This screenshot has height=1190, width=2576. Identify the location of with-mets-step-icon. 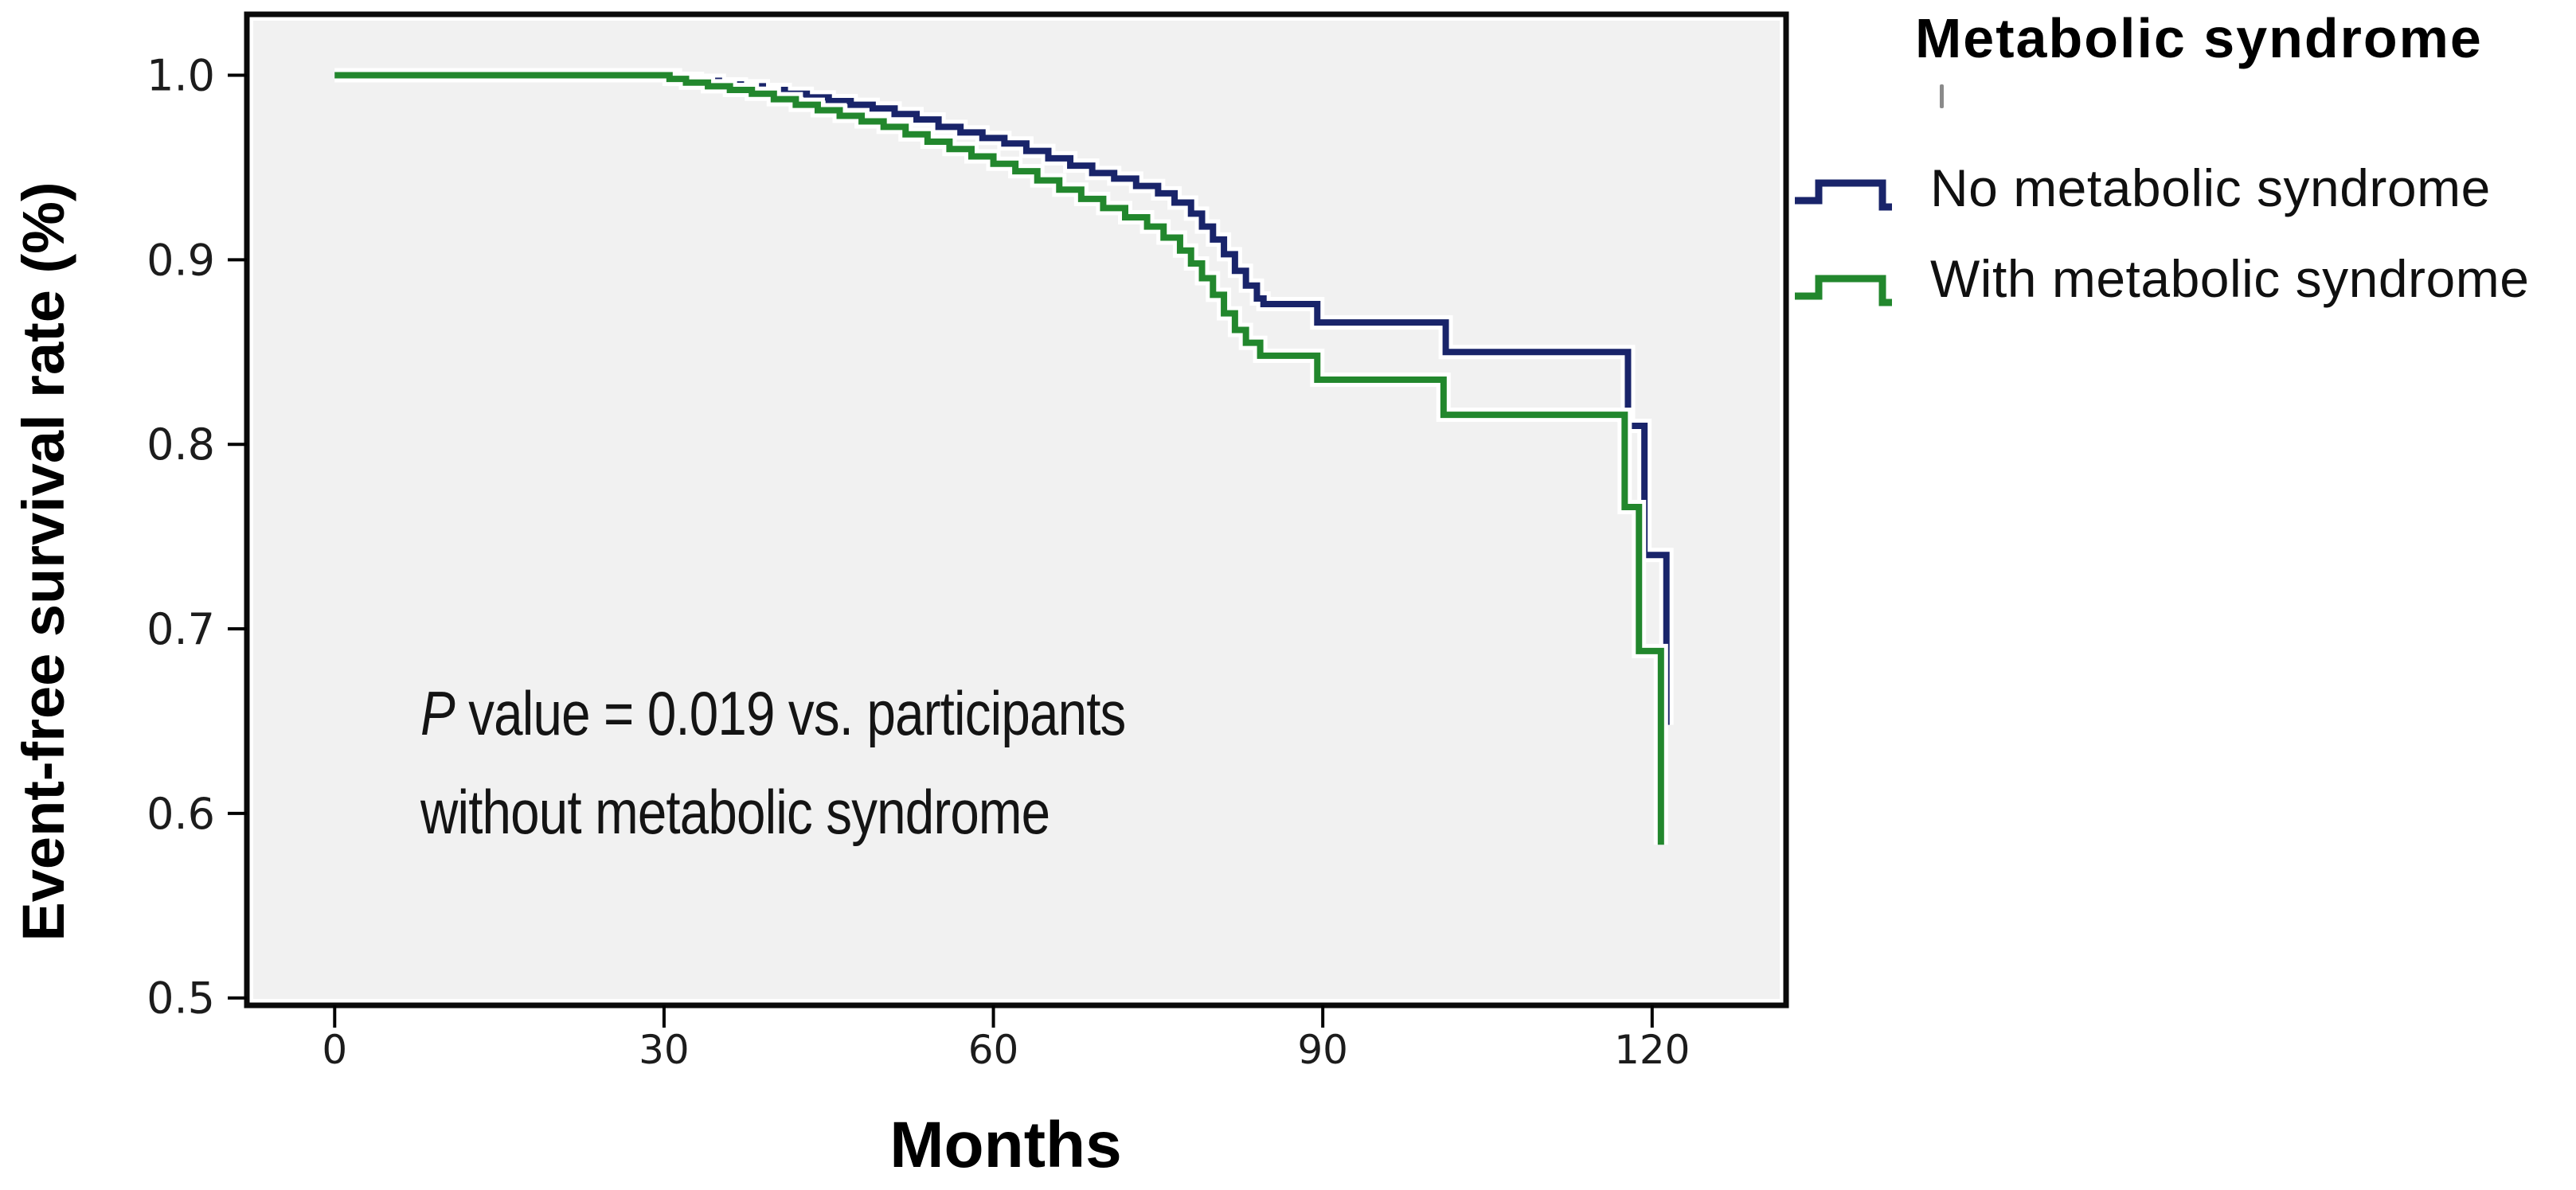
(1843, 290).